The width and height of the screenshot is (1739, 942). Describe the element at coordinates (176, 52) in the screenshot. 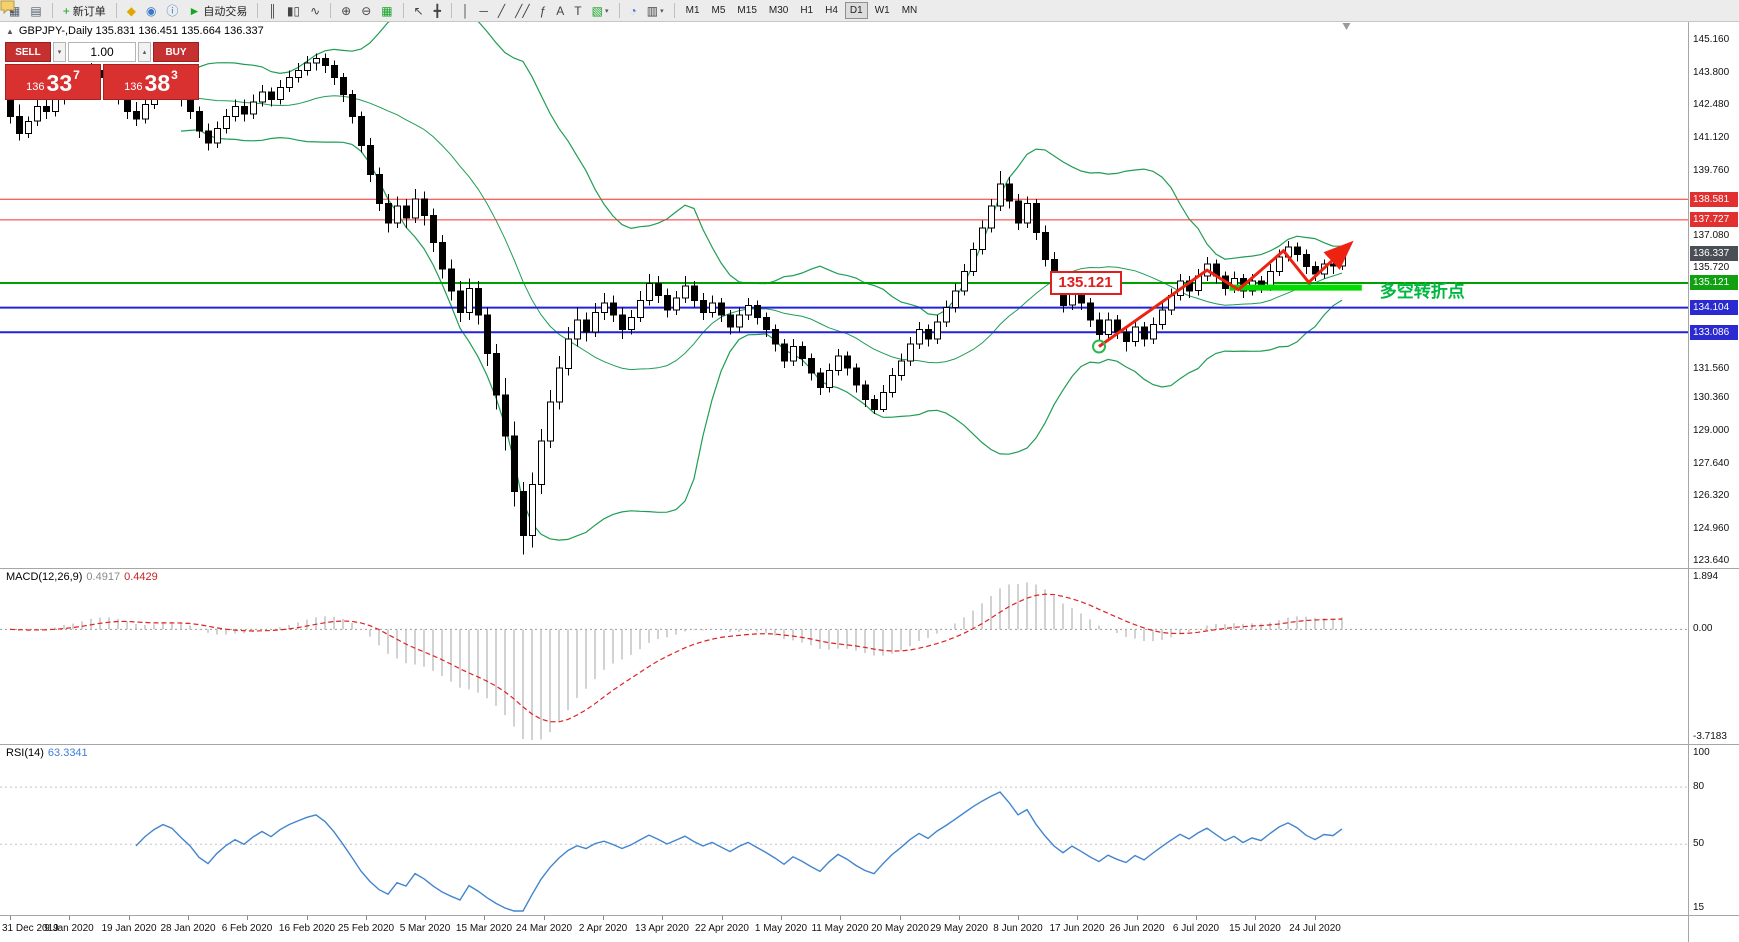

I see `buy-button: BUY` at that location.